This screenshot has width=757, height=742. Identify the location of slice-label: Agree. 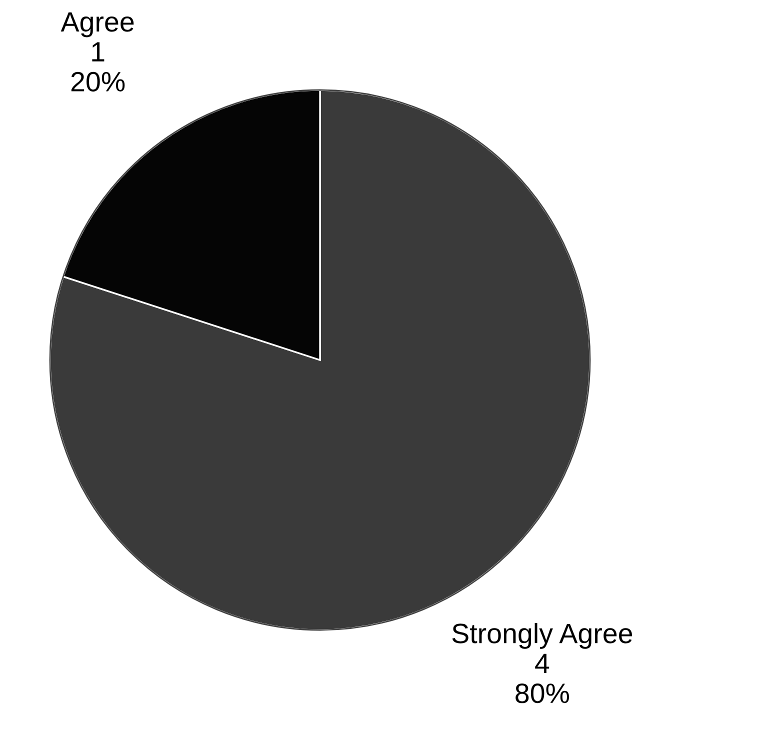
(97, 25).